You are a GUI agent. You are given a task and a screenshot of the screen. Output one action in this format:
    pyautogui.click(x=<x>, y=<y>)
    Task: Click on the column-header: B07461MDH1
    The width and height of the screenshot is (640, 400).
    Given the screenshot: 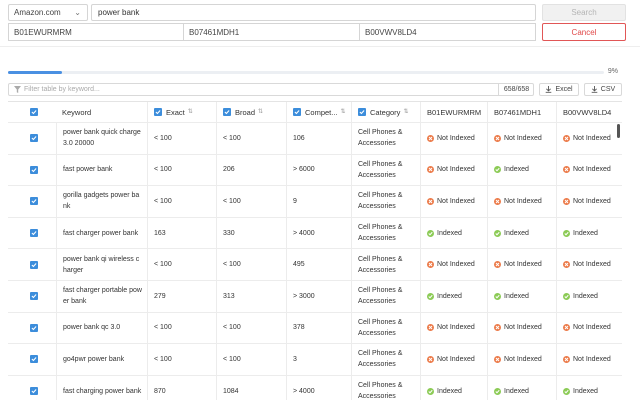 What is the action you would take?
    pyautogui.click(x=521, y=112)
    